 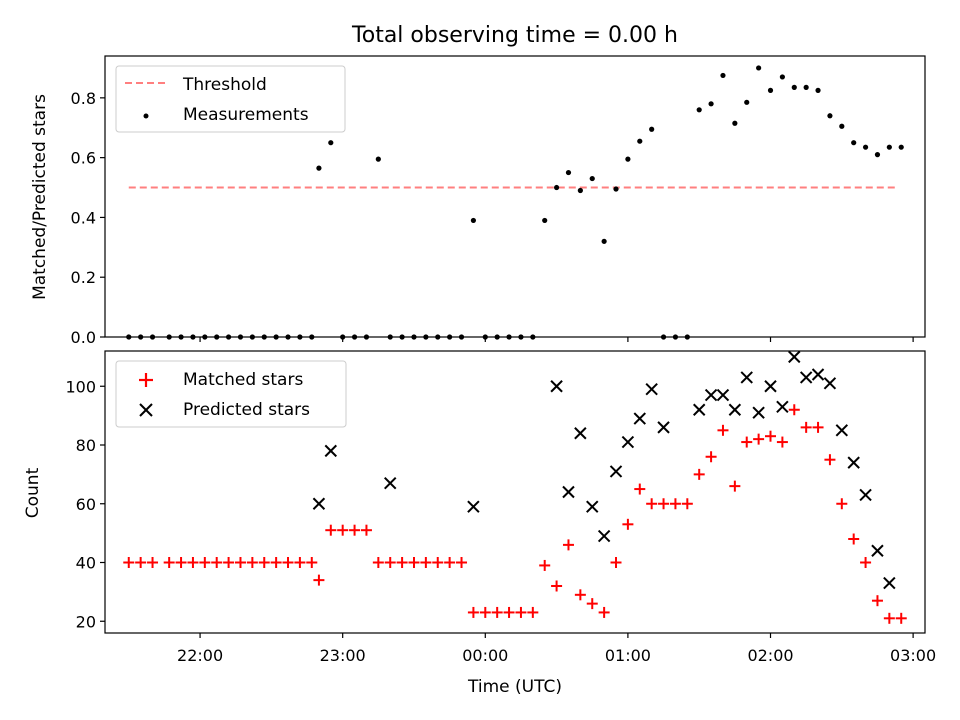 I want to click on legend-predicted-swatch, so click(x=146, y=410).